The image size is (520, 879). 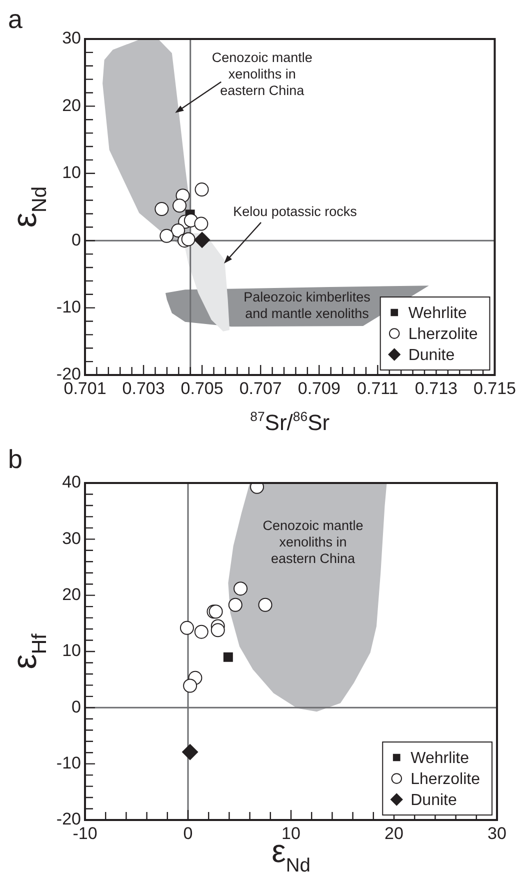 What do you see at coordinates (68, 819) in the screenshot?
I see `y-tick-label: -20` at bounding box center [68, 819].